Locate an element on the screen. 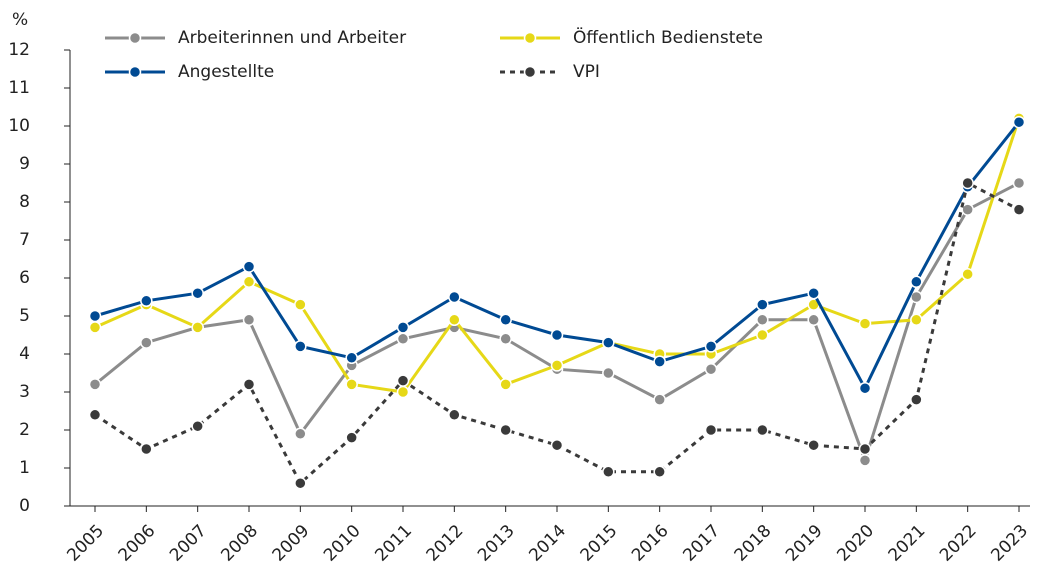  x-tick-label: 2015 is located at coordinates (599, 543).